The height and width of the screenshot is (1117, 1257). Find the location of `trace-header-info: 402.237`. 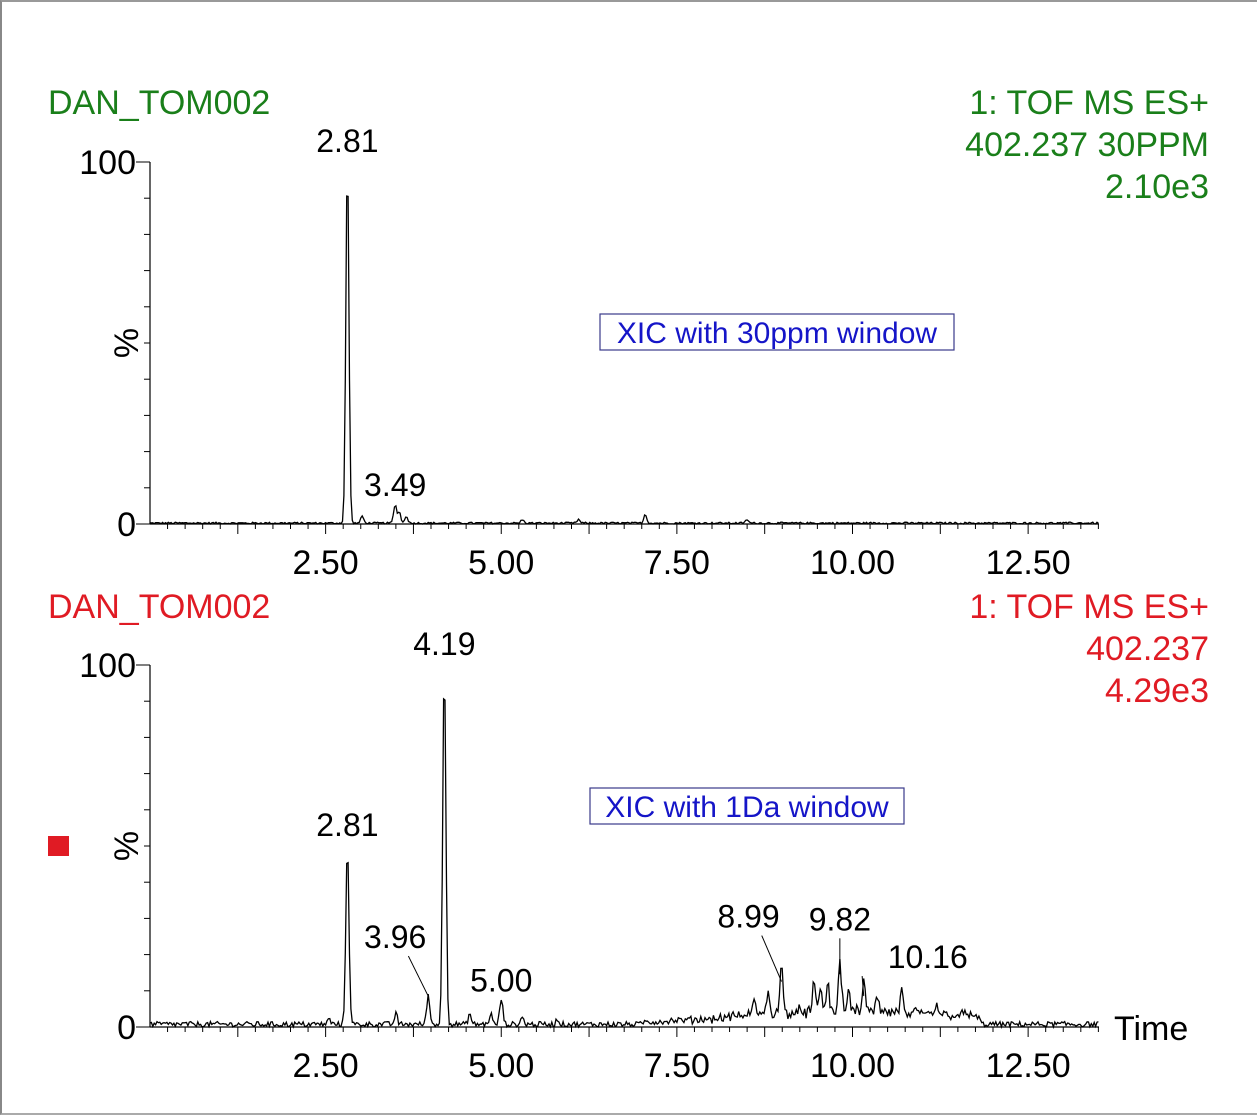

trace-header-info: 402.237 is located at coordinates (1147, 649).